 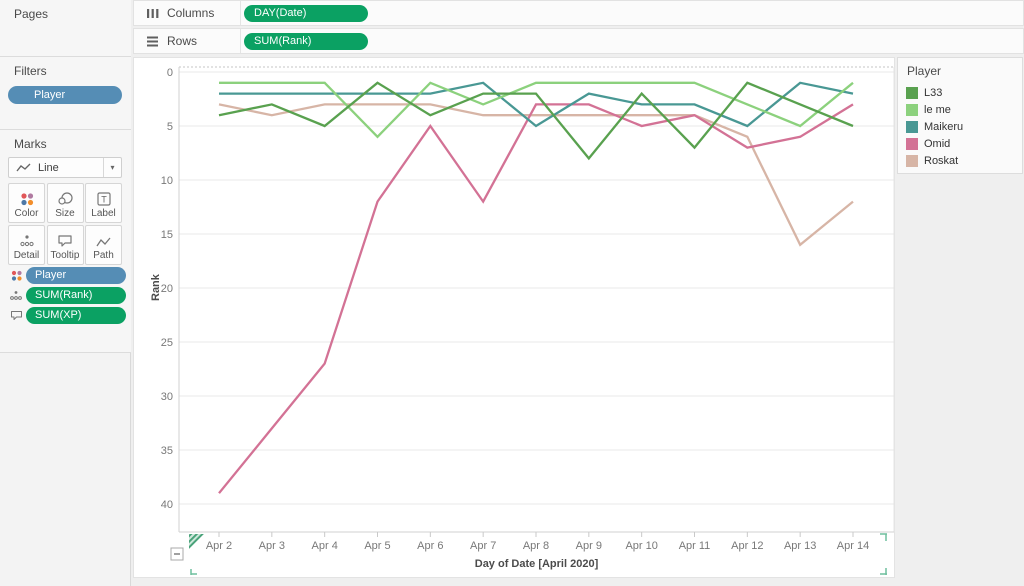 I want to click on y-tick-label: 15, so click(x=167, y=235).